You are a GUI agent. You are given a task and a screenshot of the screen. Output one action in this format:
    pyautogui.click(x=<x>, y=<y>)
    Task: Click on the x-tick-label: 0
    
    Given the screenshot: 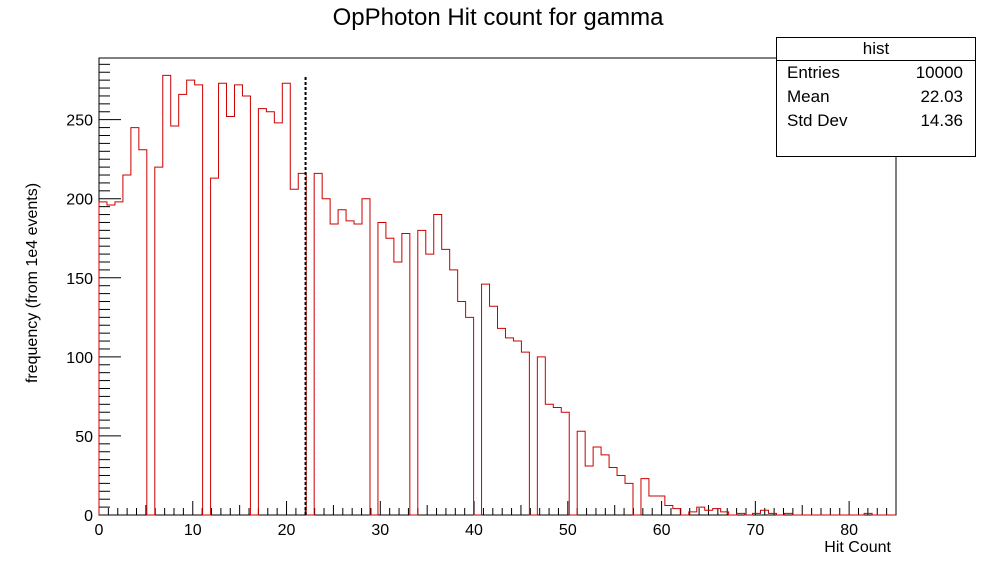 What is the action you would take?
    pyautogui.click(x=99, y=530)
    